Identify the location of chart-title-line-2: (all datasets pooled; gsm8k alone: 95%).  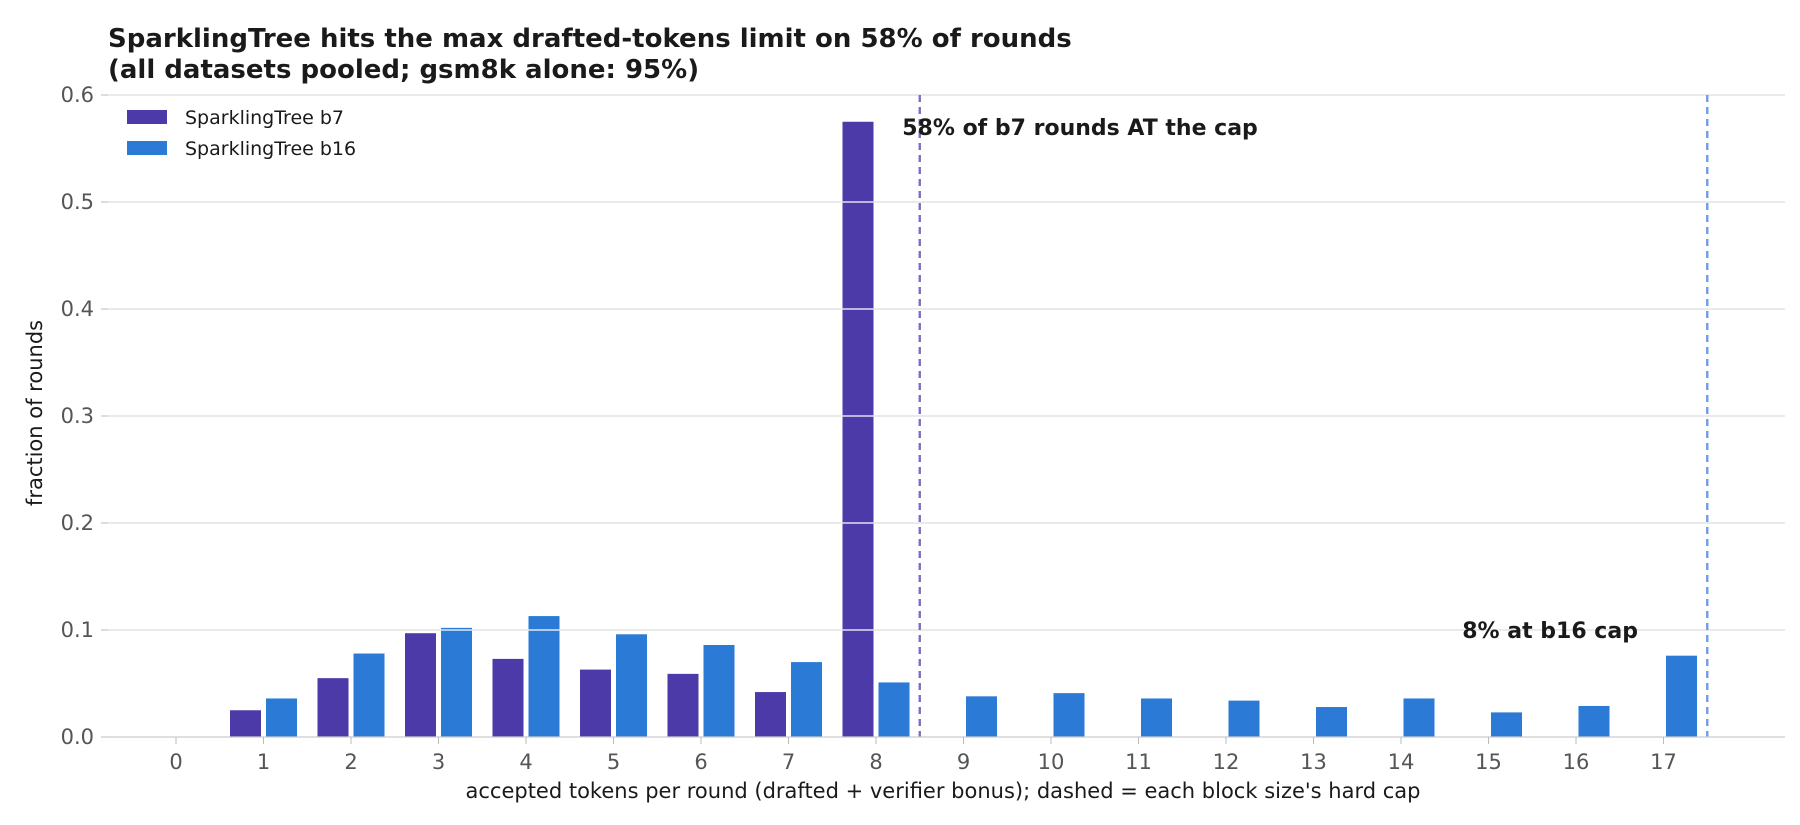
(403, 70).